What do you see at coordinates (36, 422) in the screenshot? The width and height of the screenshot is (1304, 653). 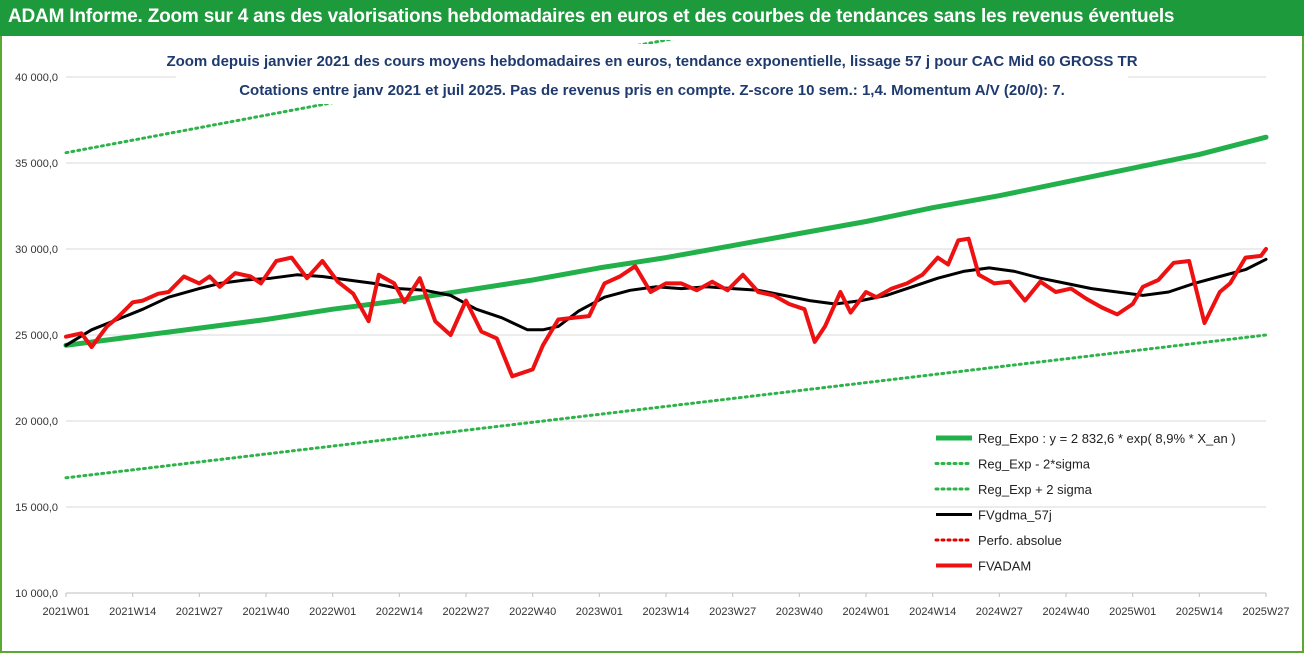 I see `y-tick-label: 20 000,0` at bounding box center [36, 422].